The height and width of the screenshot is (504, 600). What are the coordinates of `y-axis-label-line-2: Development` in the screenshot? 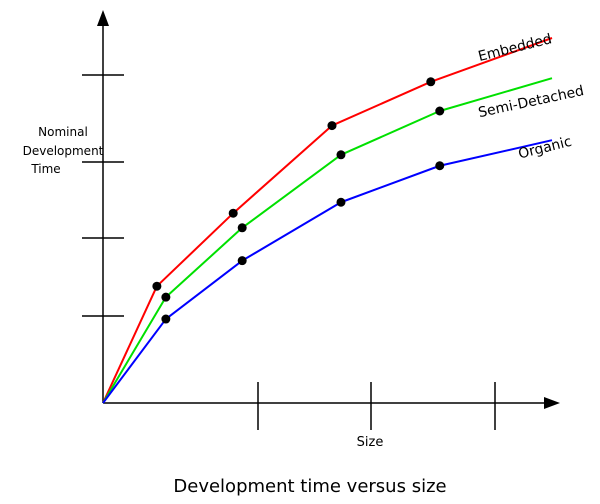 It's located at (63, 151).